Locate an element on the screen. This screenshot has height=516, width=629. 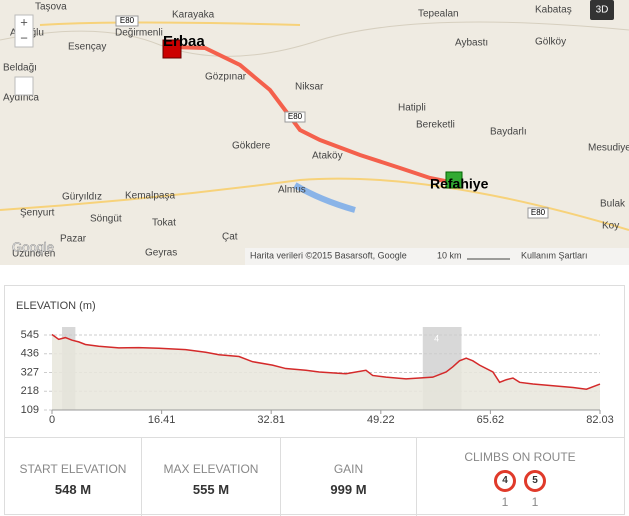
stat-label: START ELEVATION is located at coordinates (73, 469).